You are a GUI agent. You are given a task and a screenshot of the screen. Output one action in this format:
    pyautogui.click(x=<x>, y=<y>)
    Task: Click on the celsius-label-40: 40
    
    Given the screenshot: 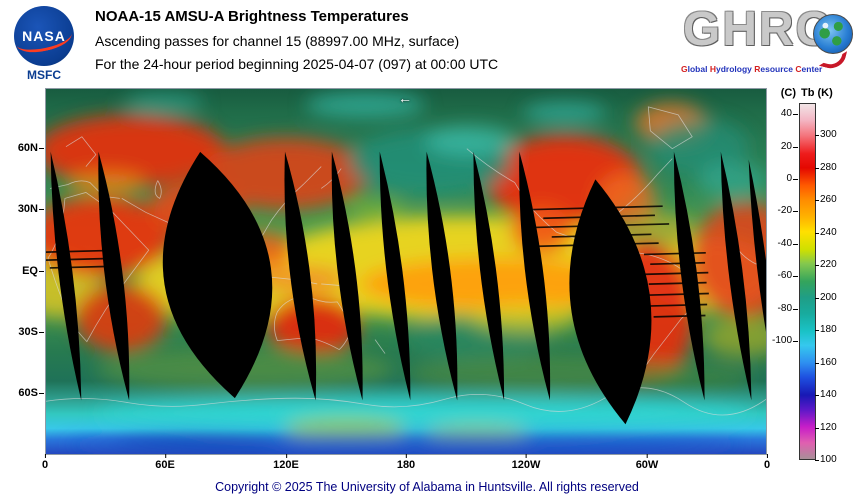 What is the action you would take?
    pyautogui.click(x=777, y=113)
    